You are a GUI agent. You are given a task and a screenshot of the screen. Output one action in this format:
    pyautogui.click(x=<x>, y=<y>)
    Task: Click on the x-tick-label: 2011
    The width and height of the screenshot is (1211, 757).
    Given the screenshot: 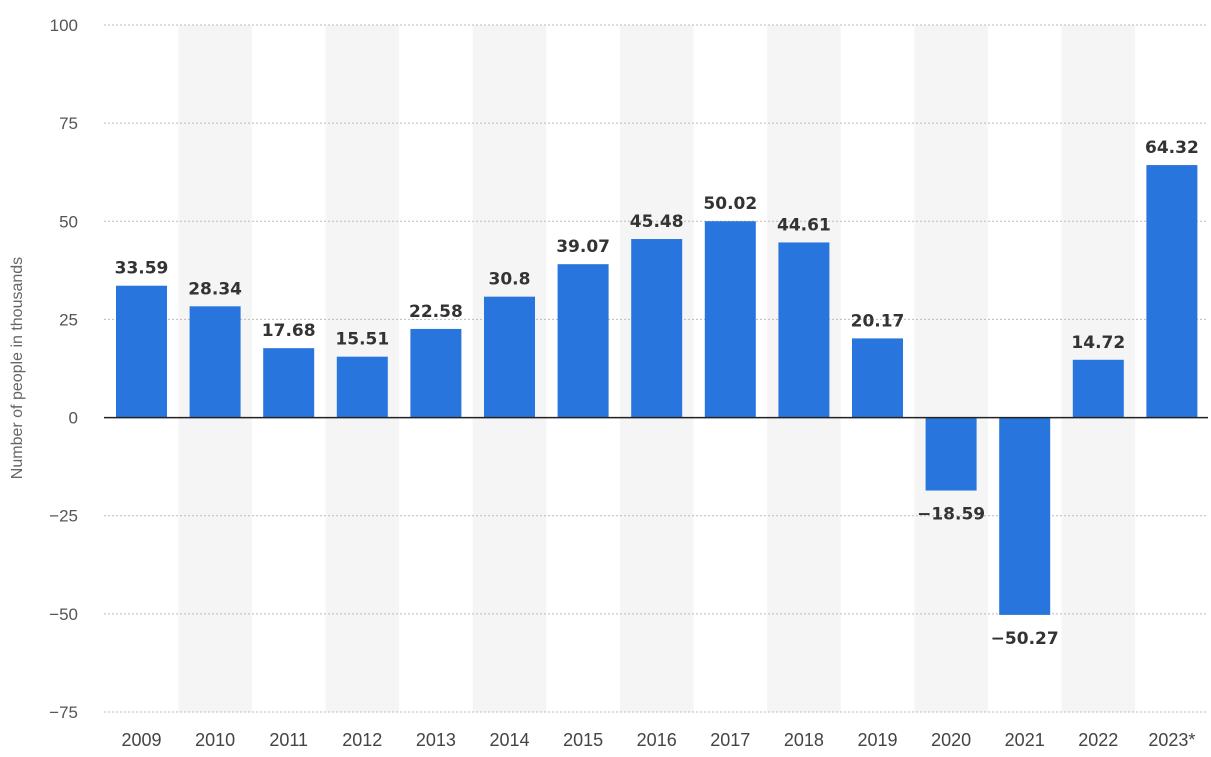 What is the action you would take?
    pyautogui.click(x=288, y=740)
    